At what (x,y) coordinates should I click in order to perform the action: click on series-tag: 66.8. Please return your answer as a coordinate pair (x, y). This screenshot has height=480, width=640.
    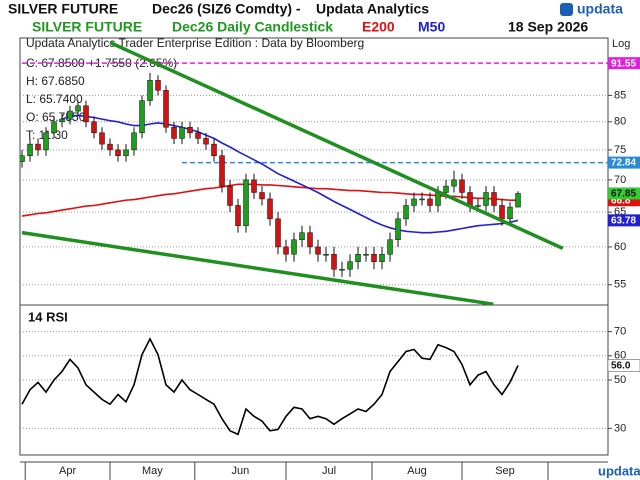
    Looking at the image, I should click on (621, 200).